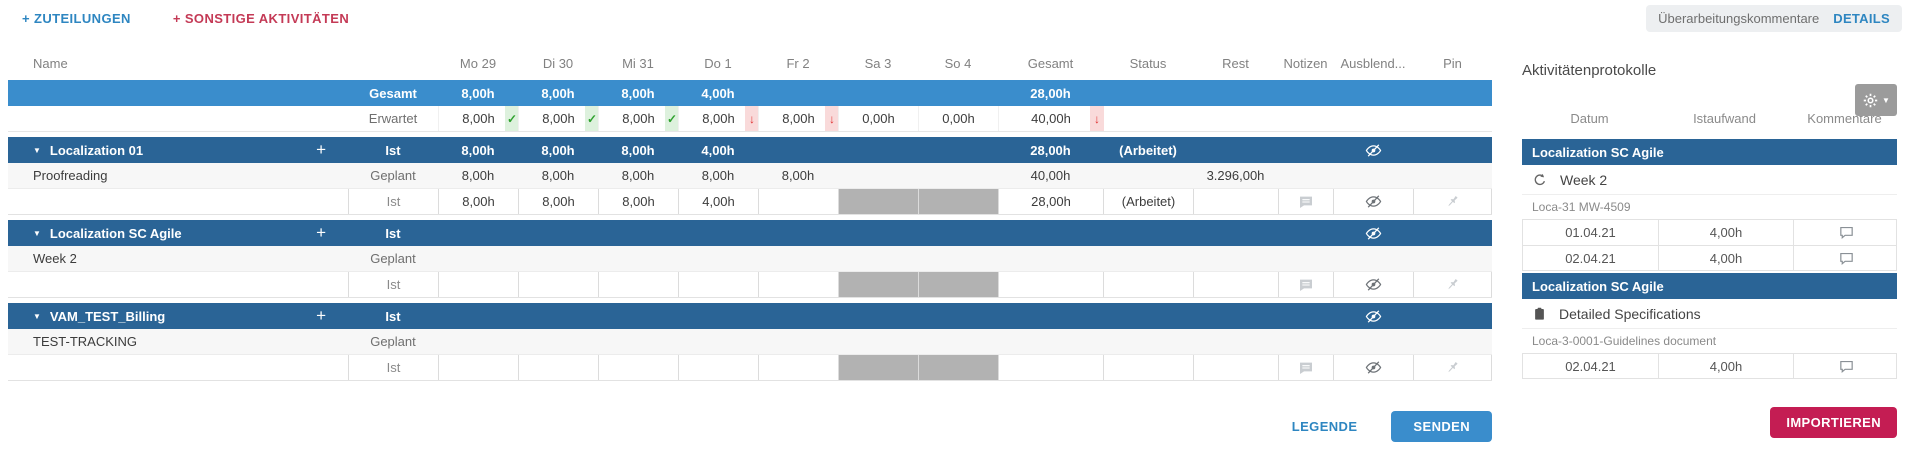  I want to click on hours-input-mo: 8,00h, so click(478, 201).